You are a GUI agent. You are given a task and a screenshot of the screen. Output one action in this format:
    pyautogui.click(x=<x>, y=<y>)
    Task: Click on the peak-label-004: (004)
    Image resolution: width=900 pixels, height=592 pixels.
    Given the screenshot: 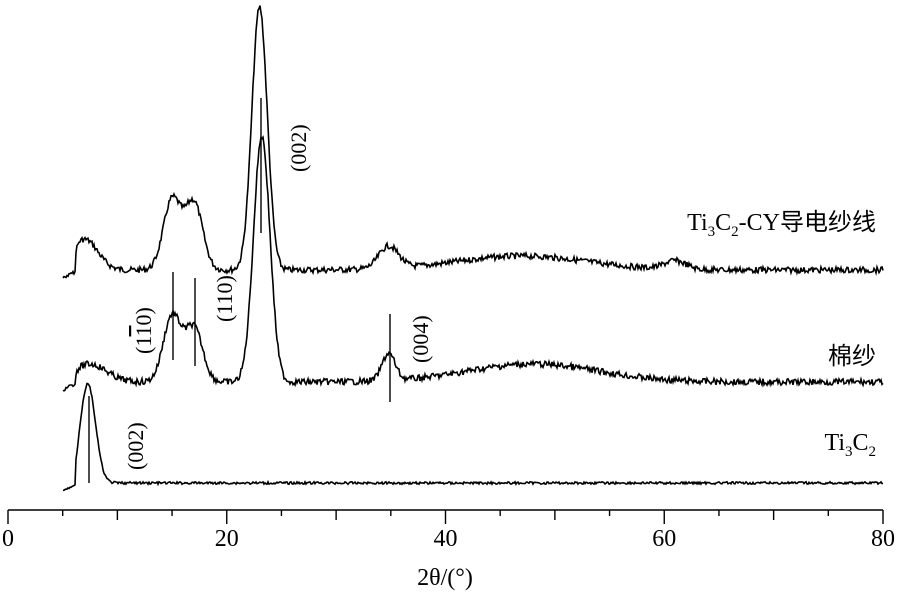 What is the action you would take?
    pyautogui.click(x=420, y=339)
    